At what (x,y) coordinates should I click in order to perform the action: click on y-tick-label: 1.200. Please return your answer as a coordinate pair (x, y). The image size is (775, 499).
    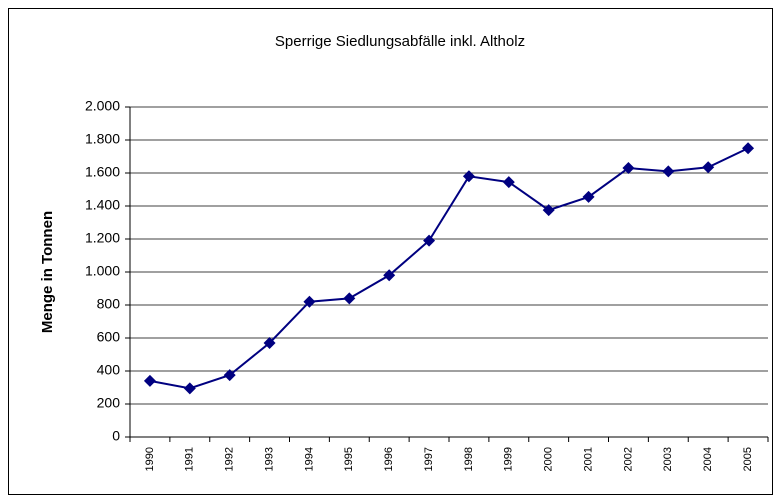
    Looking at the image, I should click on (102, 238).